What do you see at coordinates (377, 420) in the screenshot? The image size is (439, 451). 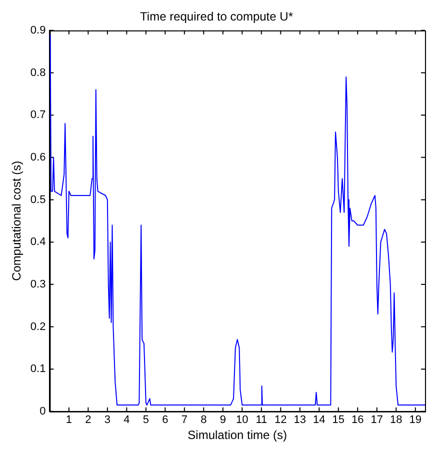 I see `x-tick-label: 17` at bounding box center [377, 420].